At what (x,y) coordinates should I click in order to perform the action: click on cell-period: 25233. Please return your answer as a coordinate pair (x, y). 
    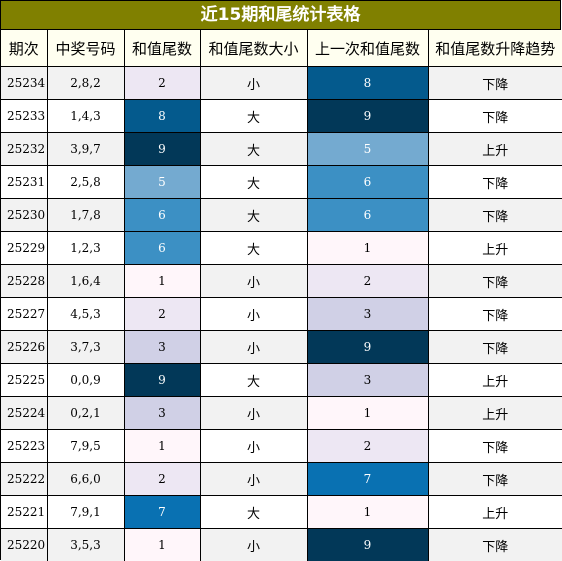
    Looking at the image, I should click on (24, 116).